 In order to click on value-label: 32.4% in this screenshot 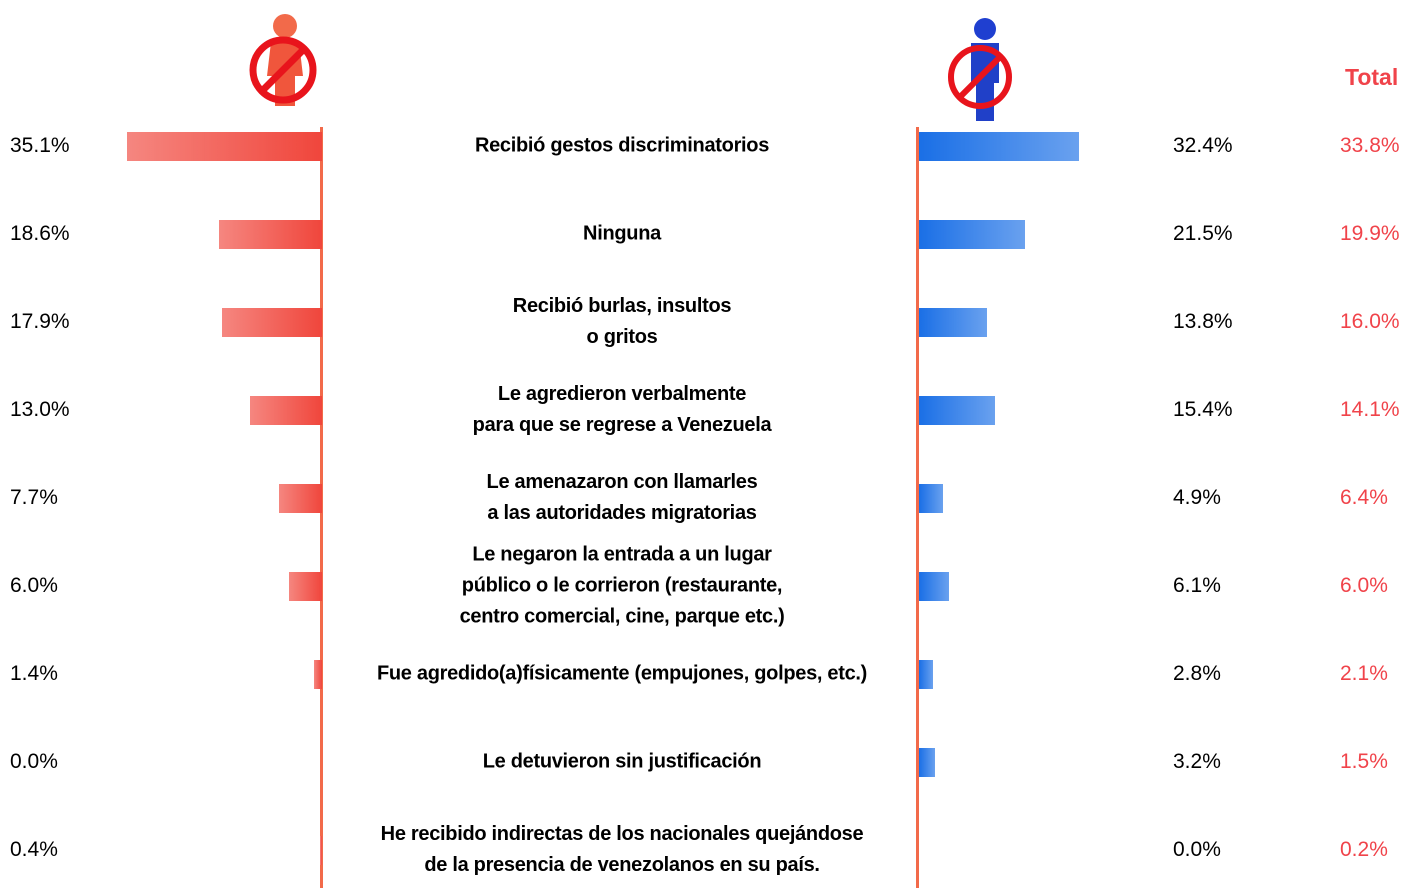, I will do `click(1203, 145)`.